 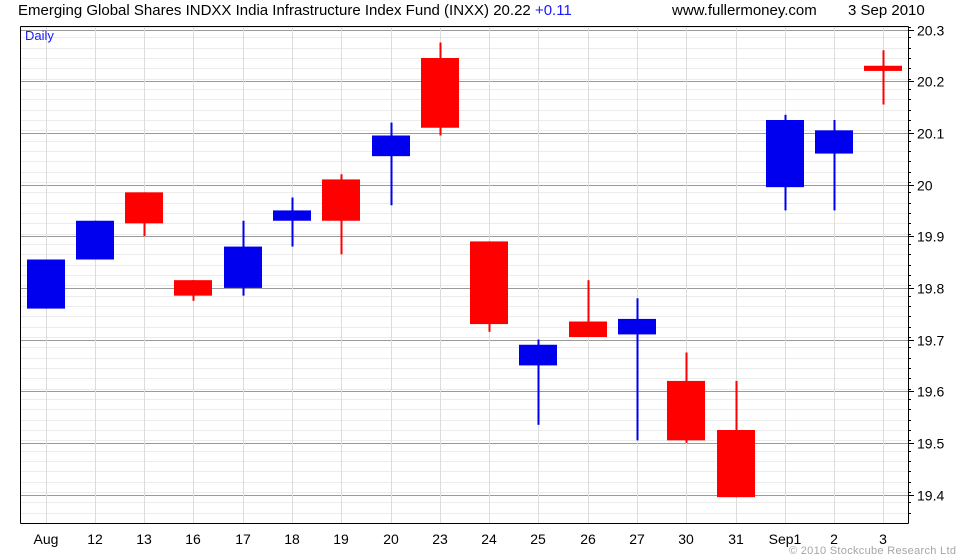 What do you see at coordinates (95, 539) in the screenshot?
I see `x-axis-tick-label: 12` at bounding box center [95, 539].